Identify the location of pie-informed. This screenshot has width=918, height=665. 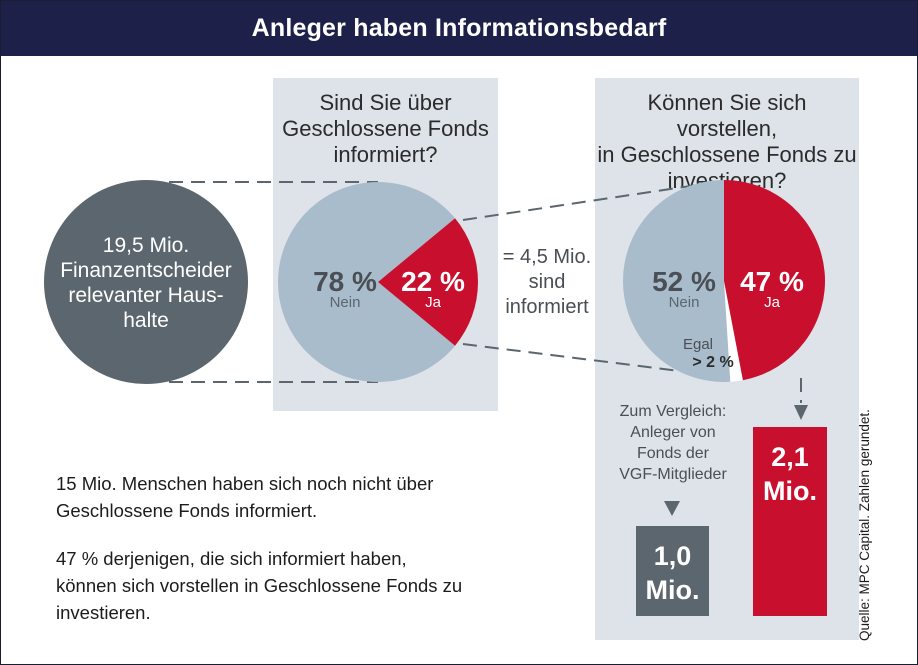
(377, 281).